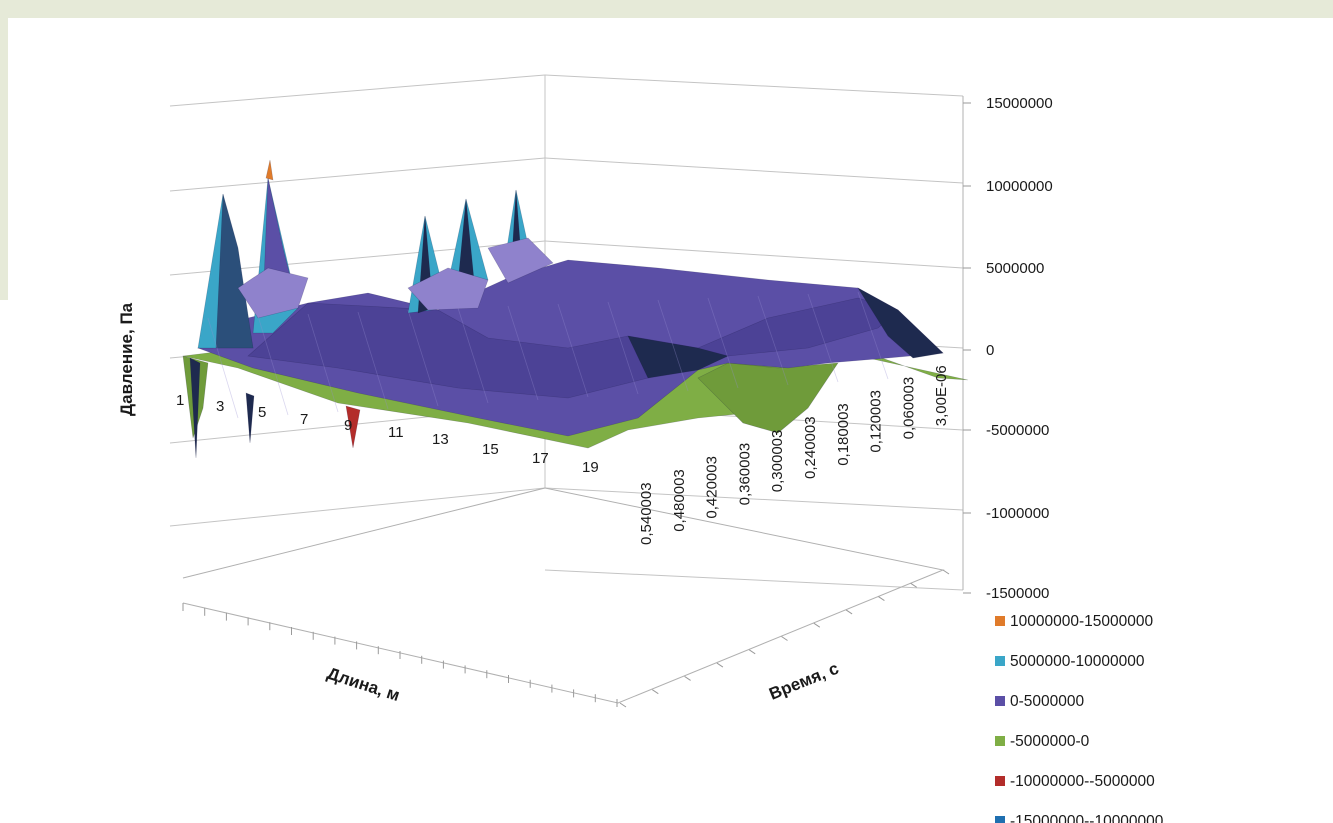 Image resolution: width=1333 pixels, height=823 pixels. Describe the element at coordinates (490, 449) in the screenshot. I see `x-tick-label: 15` at that location.